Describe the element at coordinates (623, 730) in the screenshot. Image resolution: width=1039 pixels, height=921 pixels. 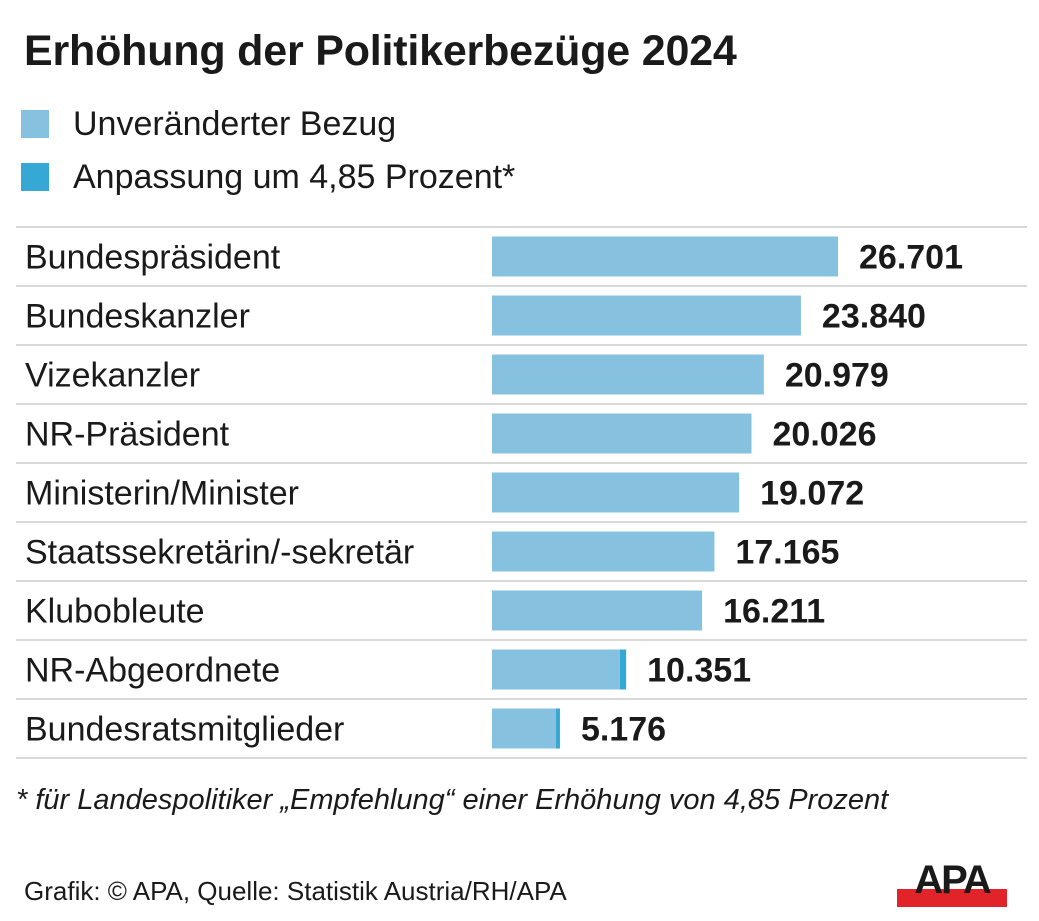
I see `value-label: 5.176` at that location.